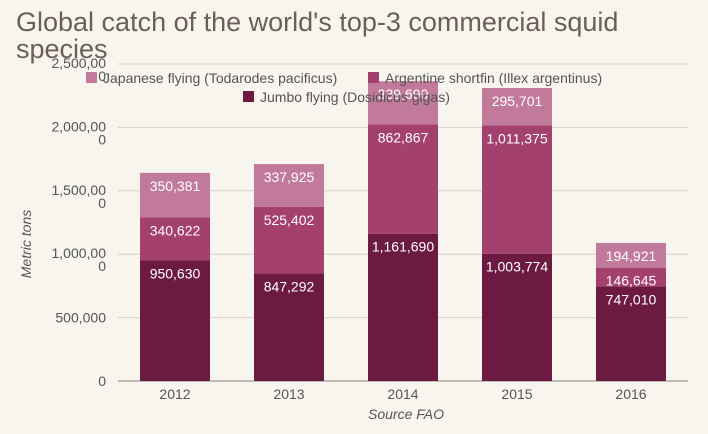 This screenshot has width=708, height=434. Describe the element at coordinates (517, 101) in the screenshot. I see `data-label: 295,701` at that location.